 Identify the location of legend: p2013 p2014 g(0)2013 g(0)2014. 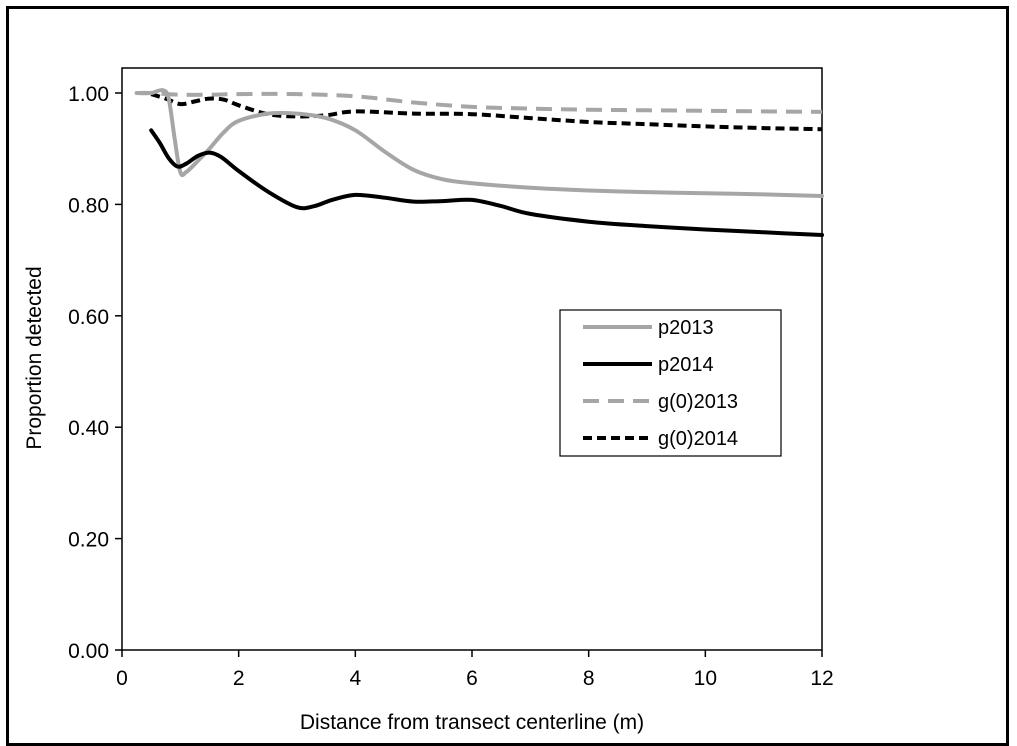
(670, 383).